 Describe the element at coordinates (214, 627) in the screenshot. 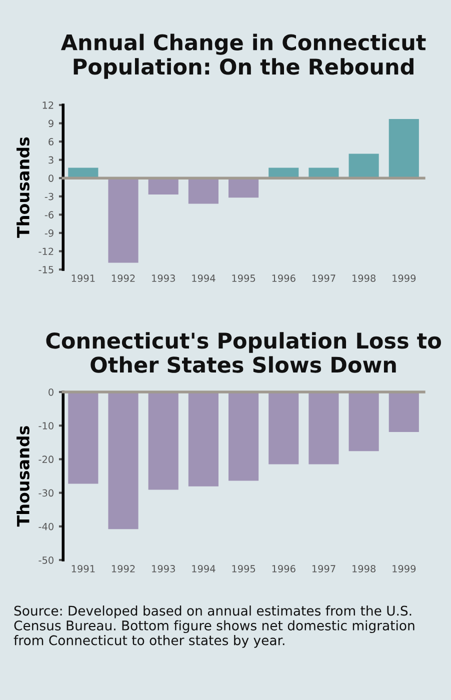

I see `source-note: Source: Developed based on annual estimates from the U.S. Census Bureau. Bottom figure shows net domestic migration from Connecticut to other states by year.` at that location.